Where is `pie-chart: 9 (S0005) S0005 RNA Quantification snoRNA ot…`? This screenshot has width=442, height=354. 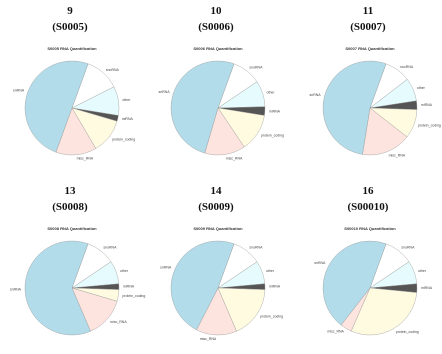 pie-chart: 9 (S0005) S0005 RNA Quantification snoRNA ot… is located at coordinates (74, 83).